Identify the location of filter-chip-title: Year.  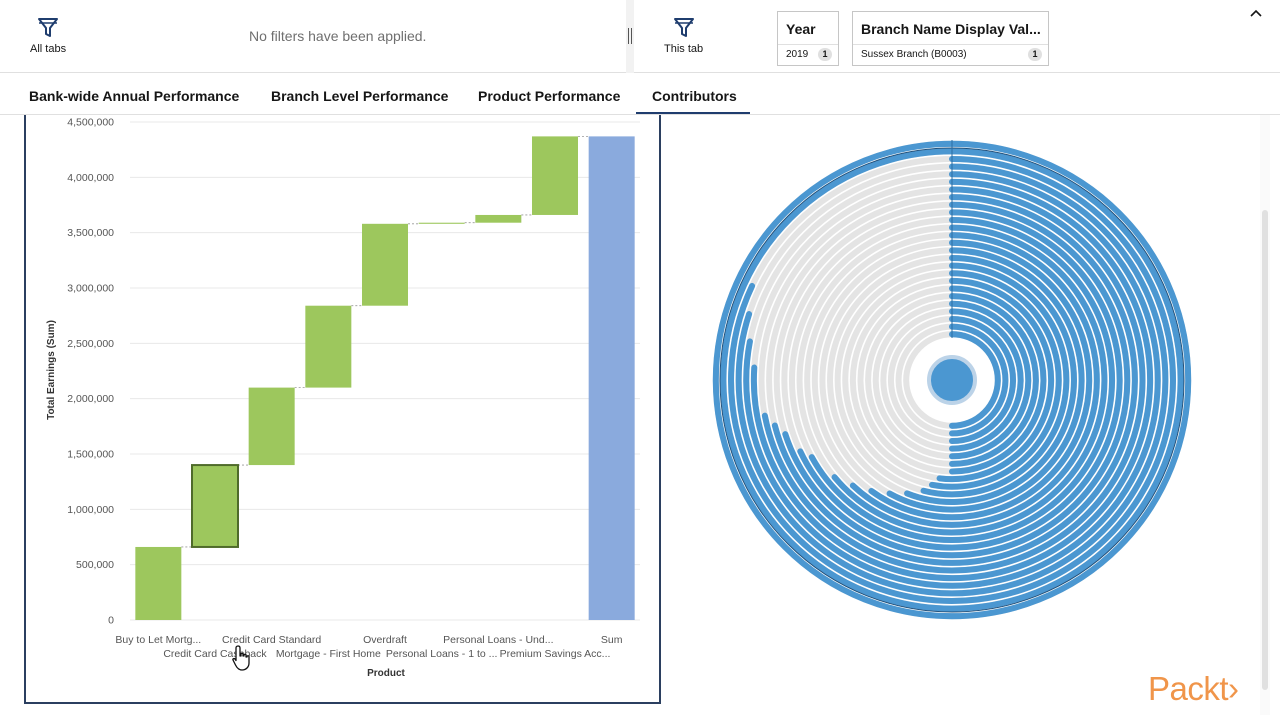
(801, 29).